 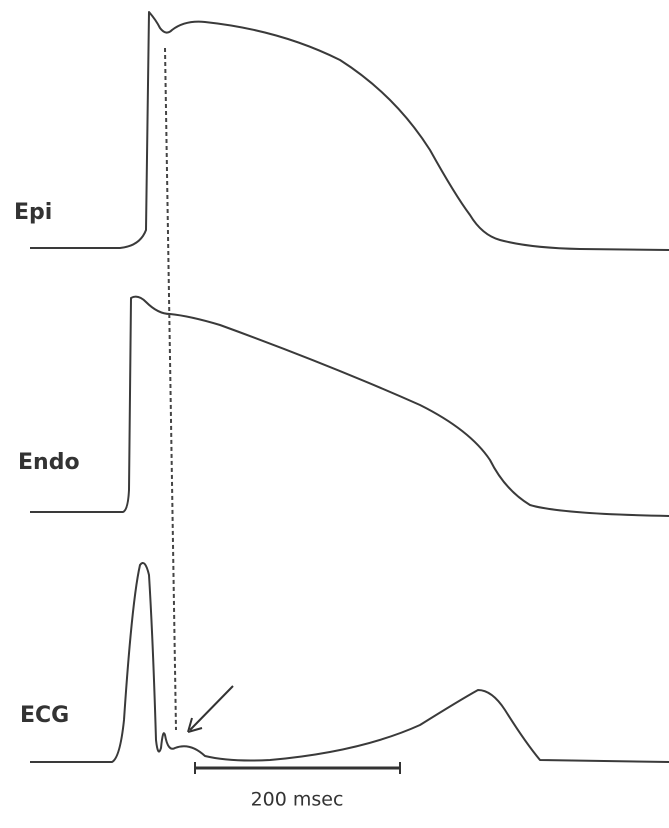 What do you see at coordinates (49, 462) in the screenshot?
I see `trace-label: Endo` at bounding box center [49, 462].